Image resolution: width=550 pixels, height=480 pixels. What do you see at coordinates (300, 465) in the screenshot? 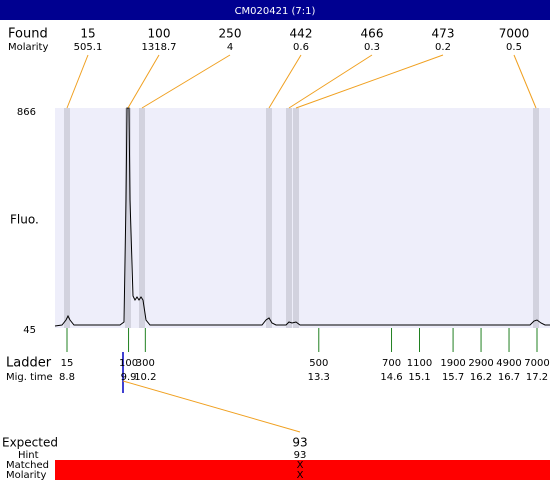
I see `matched-value: X` at bounding box center [300, 465].